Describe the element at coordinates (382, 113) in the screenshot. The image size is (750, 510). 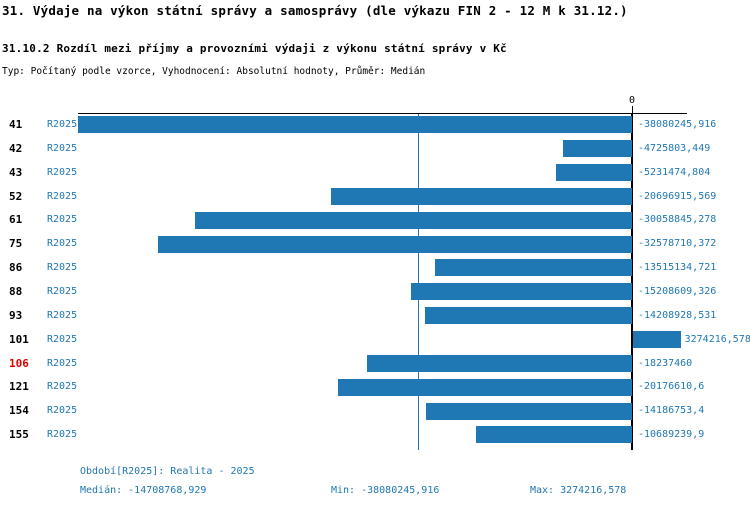
I see `x-axis-line` at that location.